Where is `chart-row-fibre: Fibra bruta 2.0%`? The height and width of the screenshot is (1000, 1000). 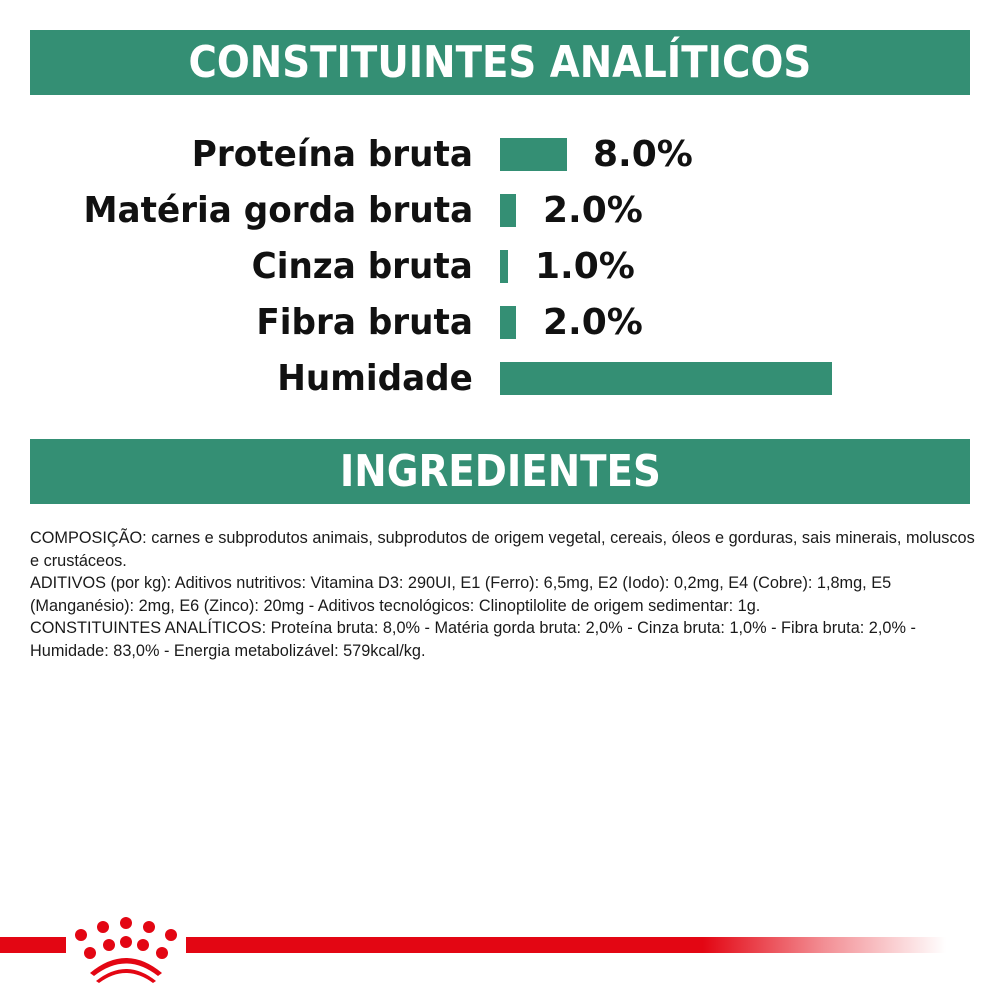 chart-row-fibre: Fibra bruta 2.0% is located at coordinates (500, 323).